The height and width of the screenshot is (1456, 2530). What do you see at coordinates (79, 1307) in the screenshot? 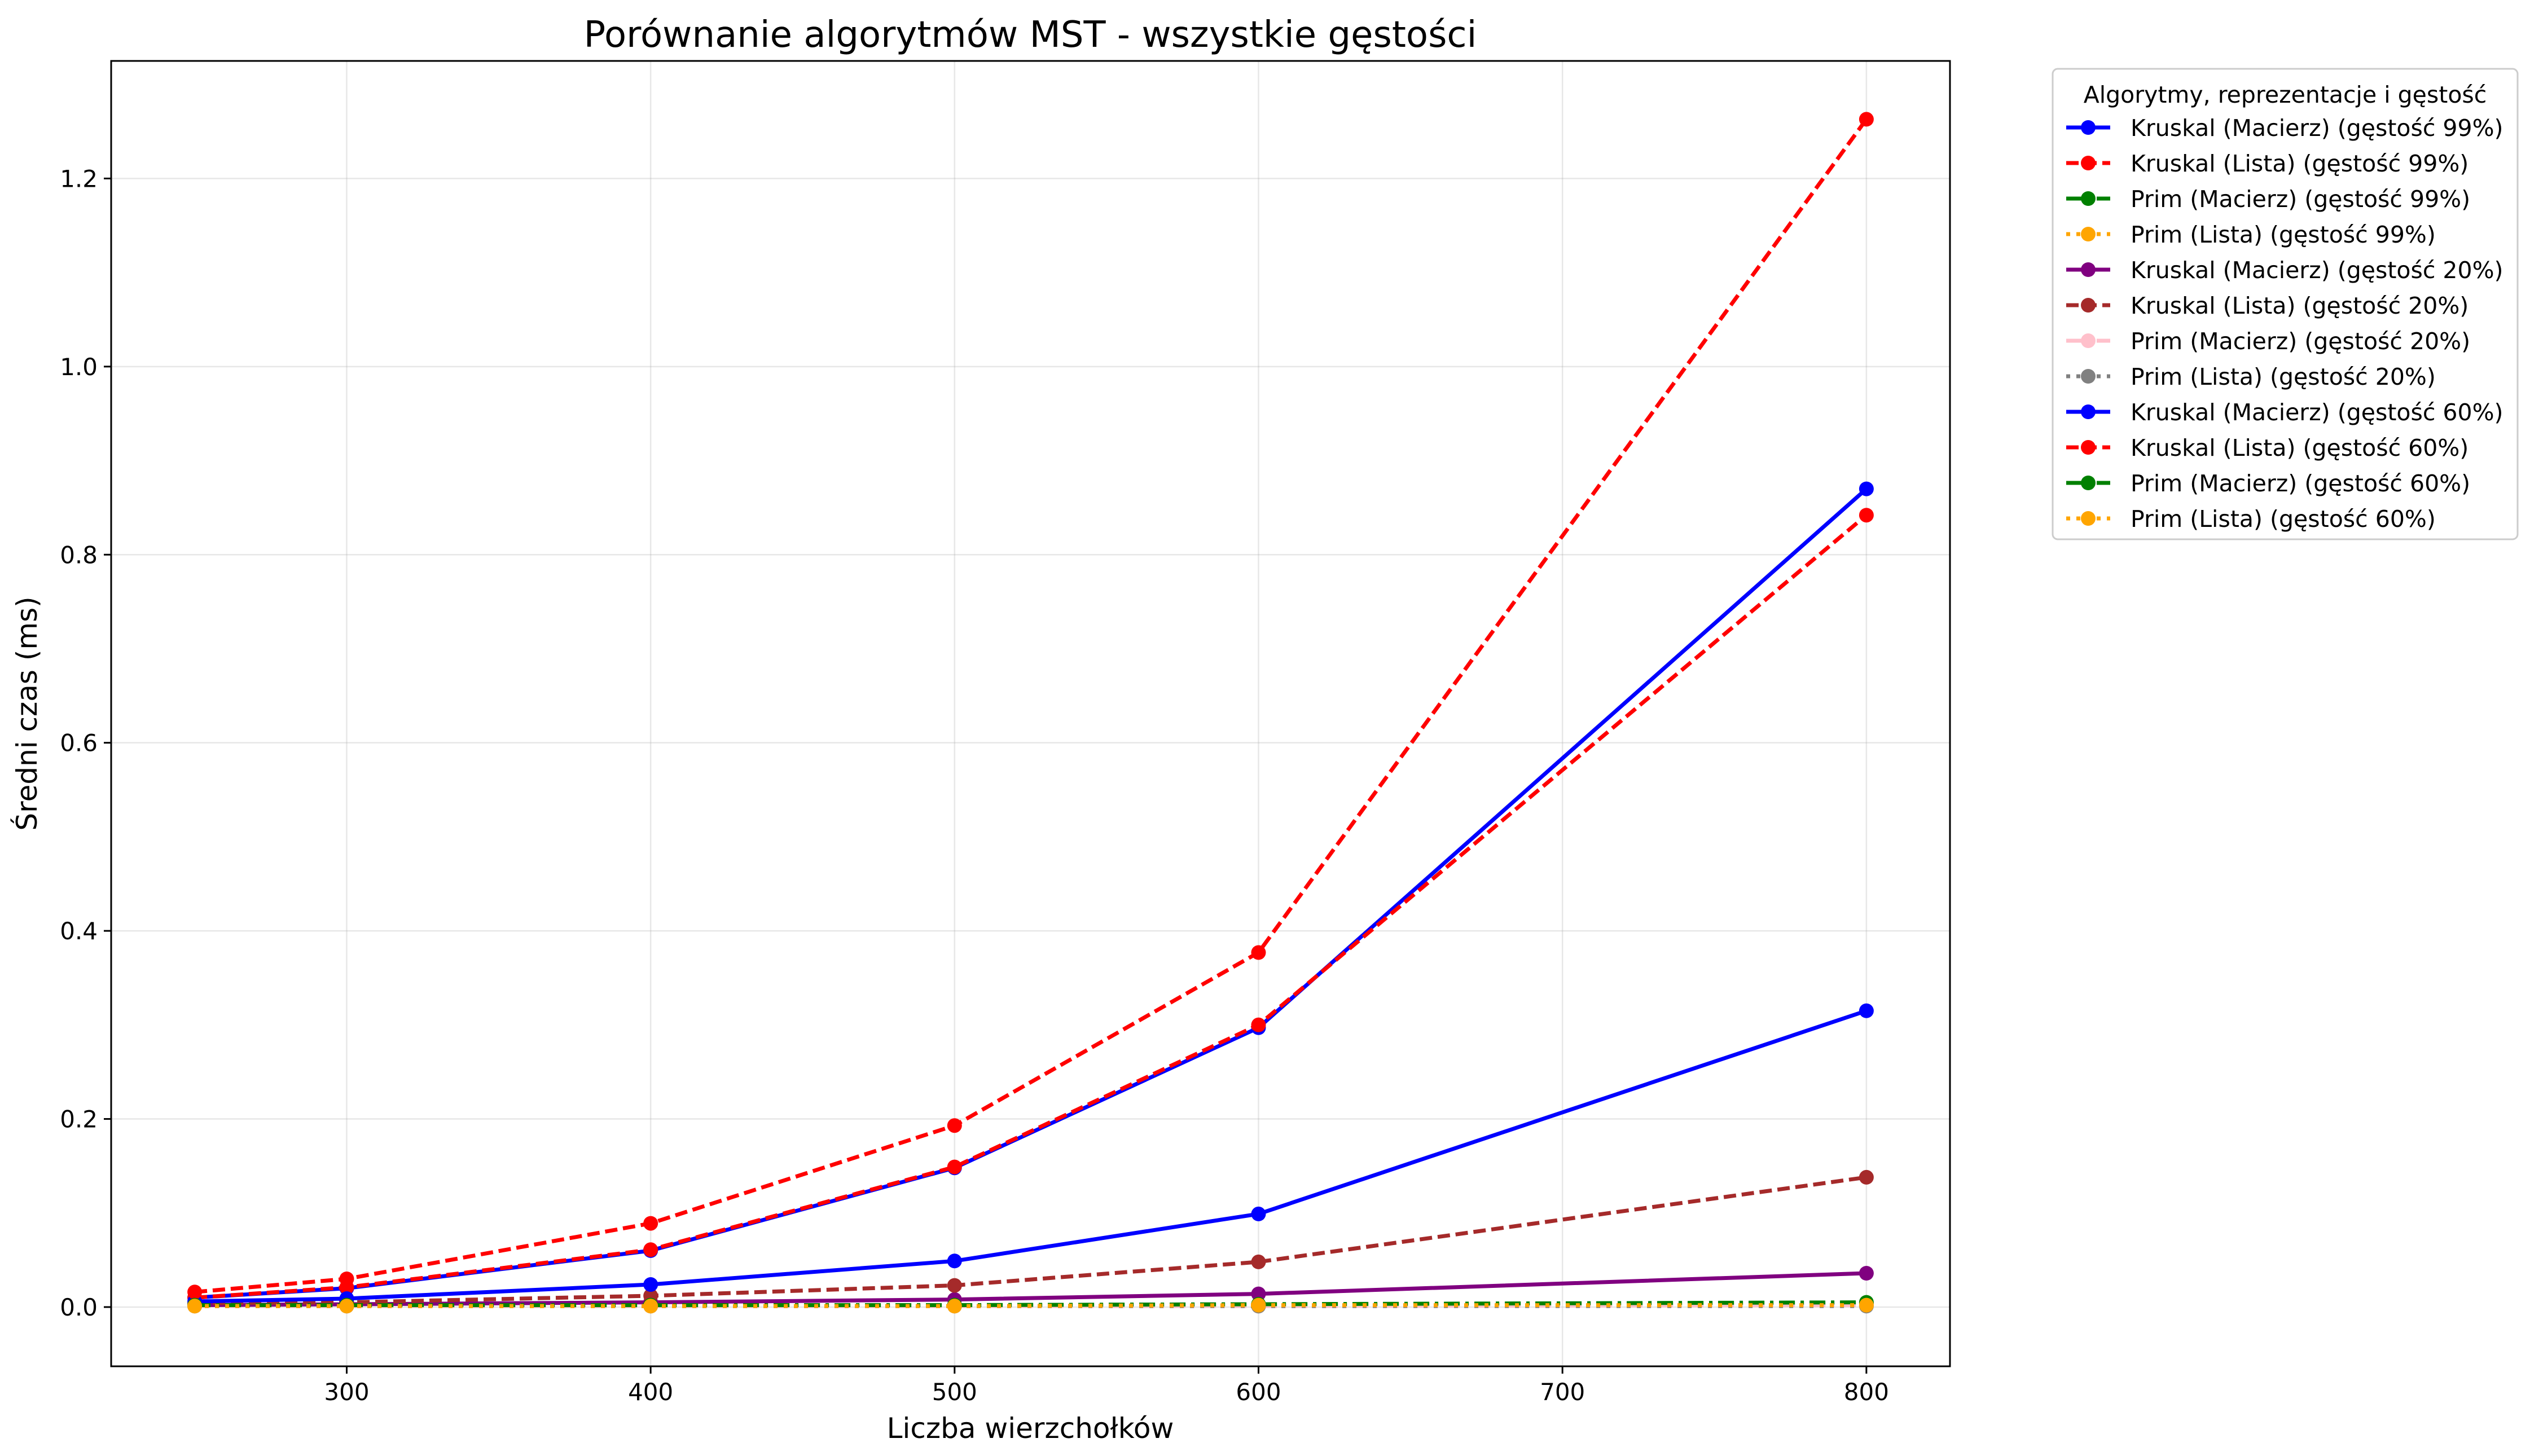
I see `y-tick-label: 0.0` at bounding box center [79, 1307].